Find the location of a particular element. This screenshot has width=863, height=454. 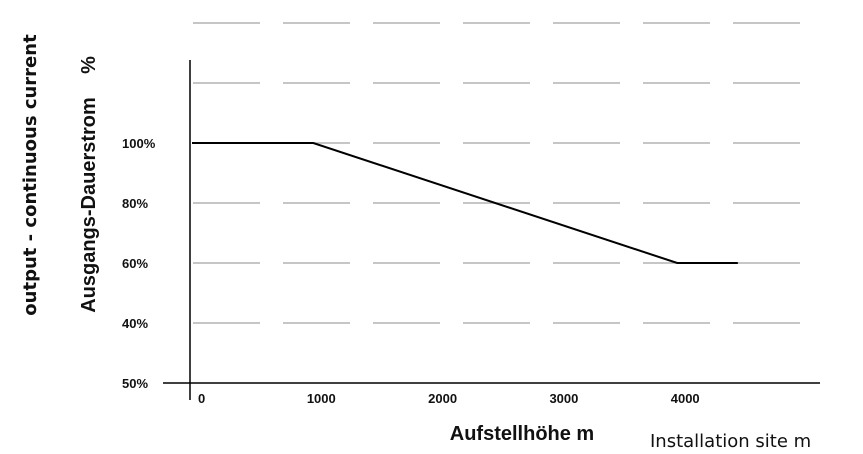

x-axis-title-english: Installation site m is located at coordinates (730, 441).